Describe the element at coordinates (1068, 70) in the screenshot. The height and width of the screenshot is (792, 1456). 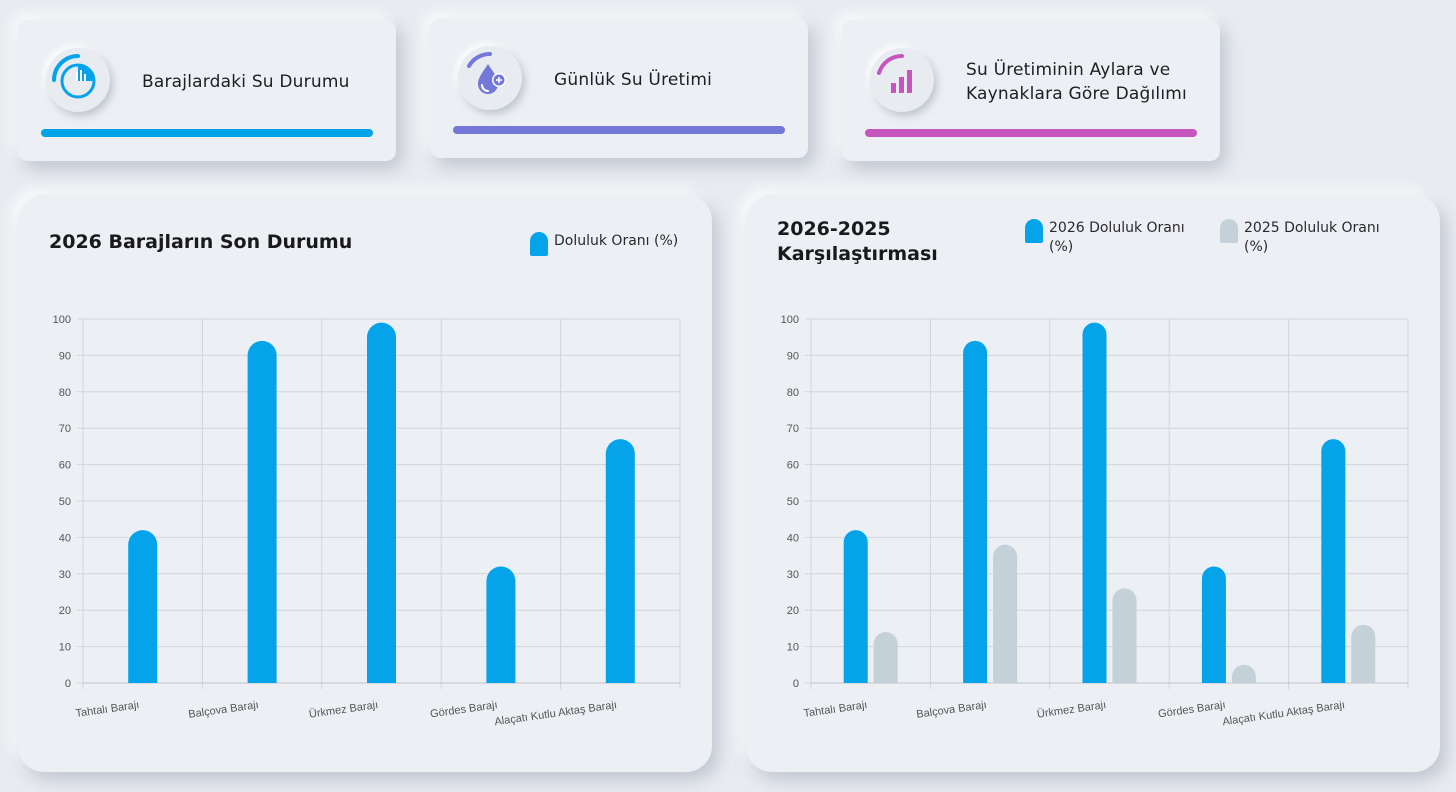
I see `nav-label-line: Su Üretiminin Aylara ve` at that location.